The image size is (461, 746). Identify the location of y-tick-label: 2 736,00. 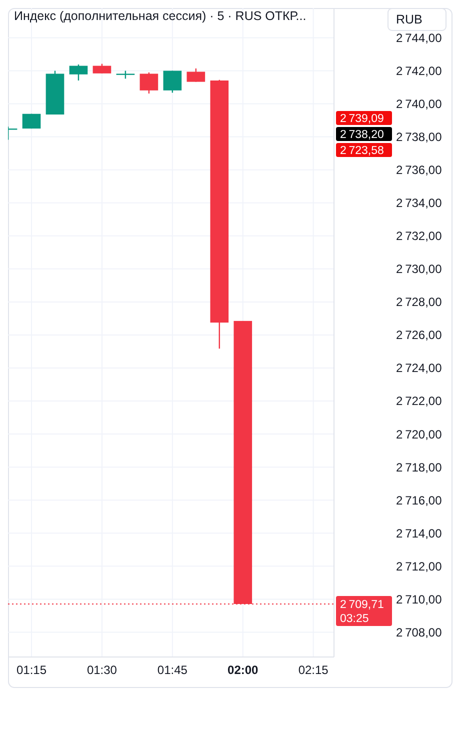
(419, 170).